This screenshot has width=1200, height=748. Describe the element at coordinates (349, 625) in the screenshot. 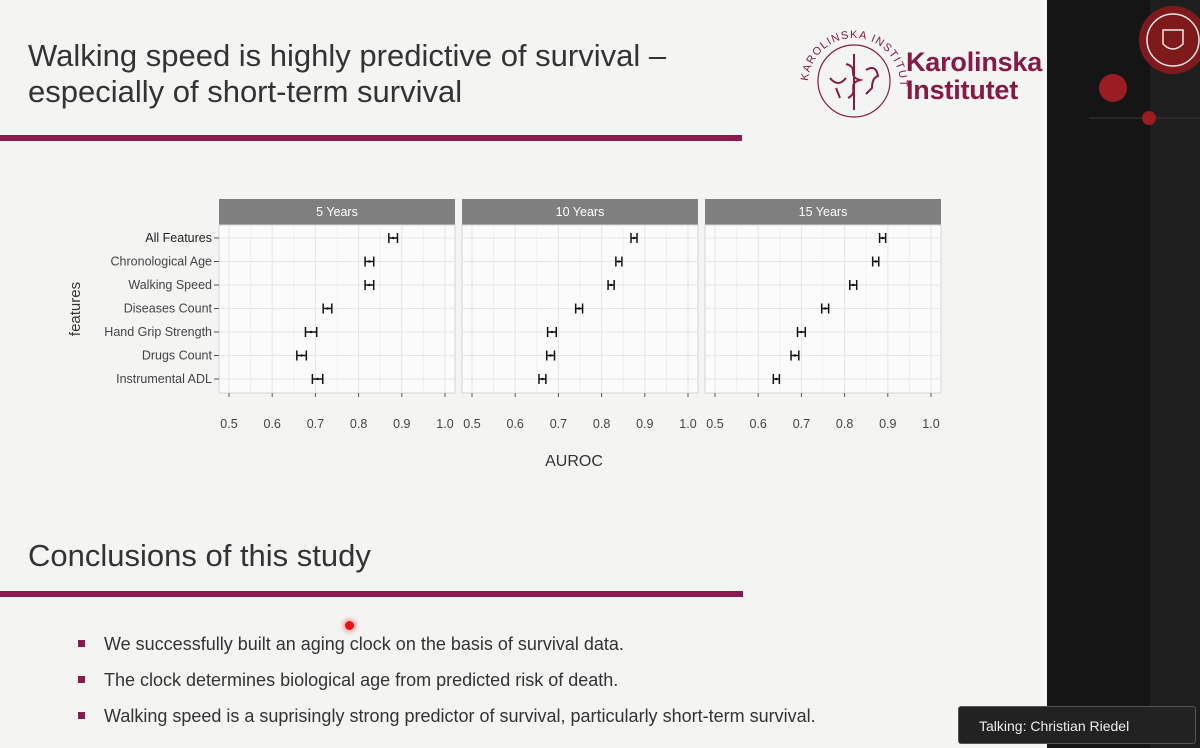

I see `laser-pointer` at that location.